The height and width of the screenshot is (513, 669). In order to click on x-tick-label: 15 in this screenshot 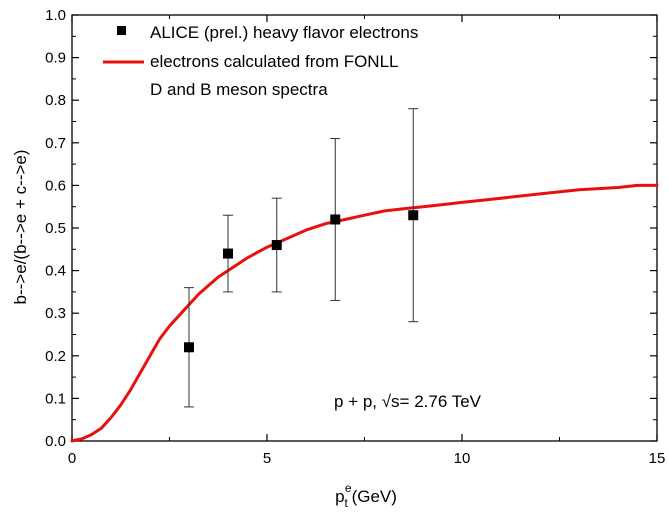, I will do `click(657, 458)`.